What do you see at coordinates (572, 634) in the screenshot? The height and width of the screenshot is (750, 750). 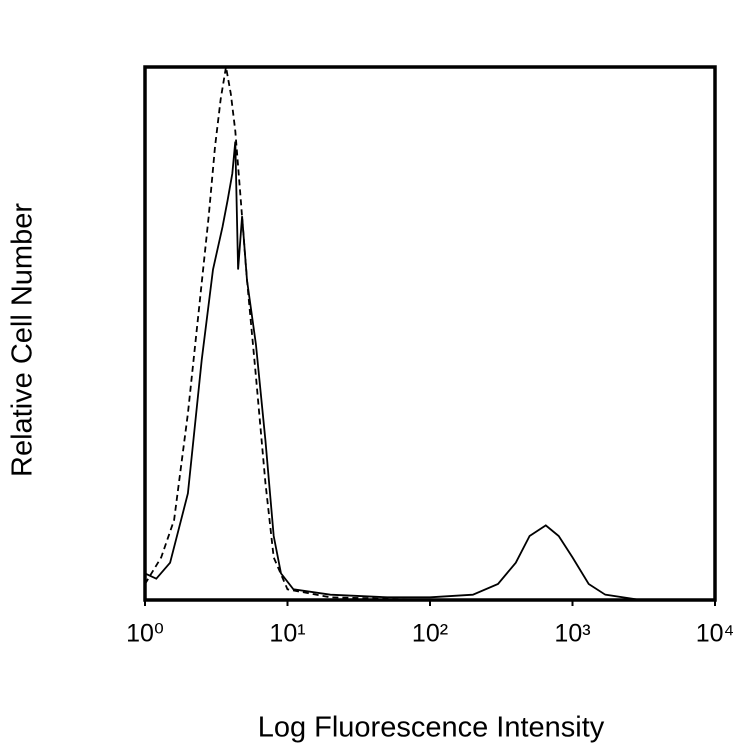 I see `x-tick-label: 10³` at bounding box center [572, 634].